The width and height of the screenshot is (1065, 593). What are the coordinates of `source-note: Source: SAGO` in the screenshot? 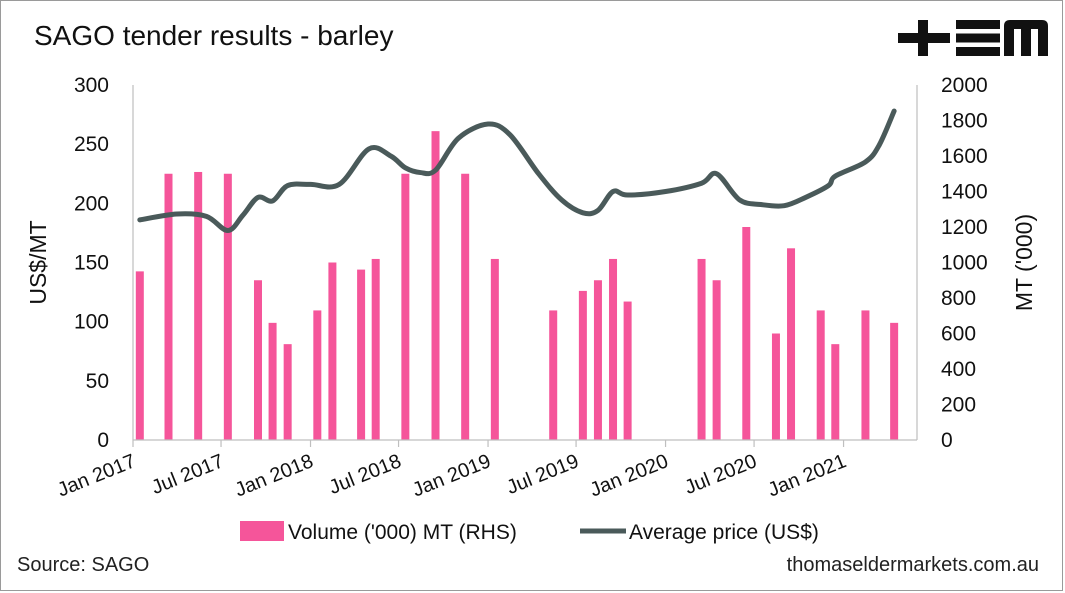 It's located at (83, 565).